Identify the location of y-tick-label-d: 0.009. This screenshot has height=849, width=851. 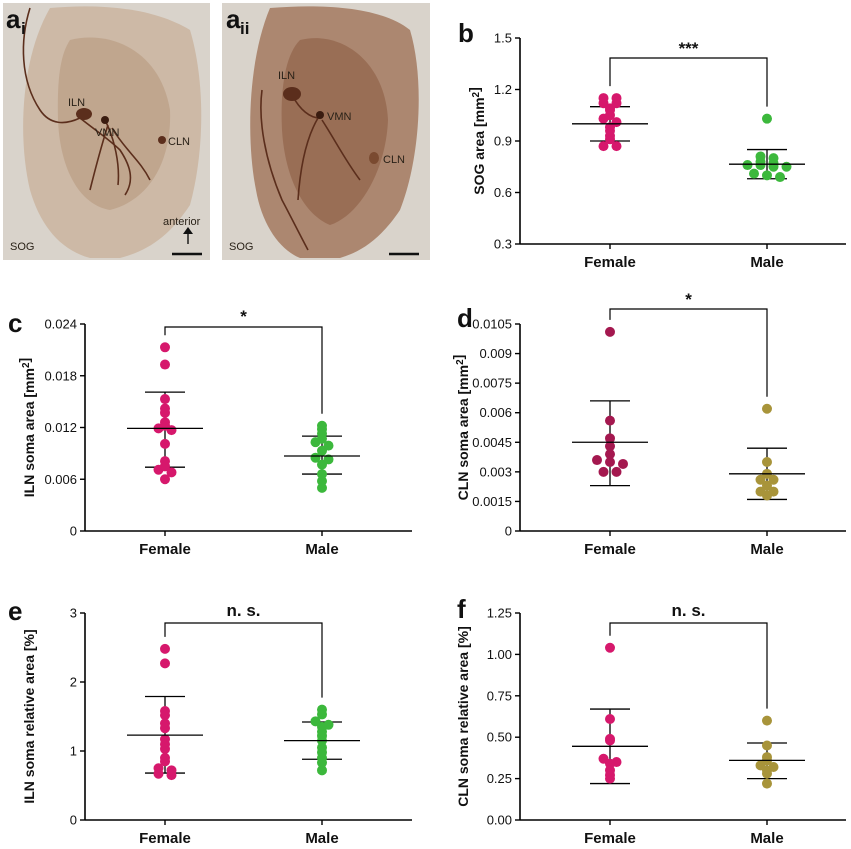
(495, 353).